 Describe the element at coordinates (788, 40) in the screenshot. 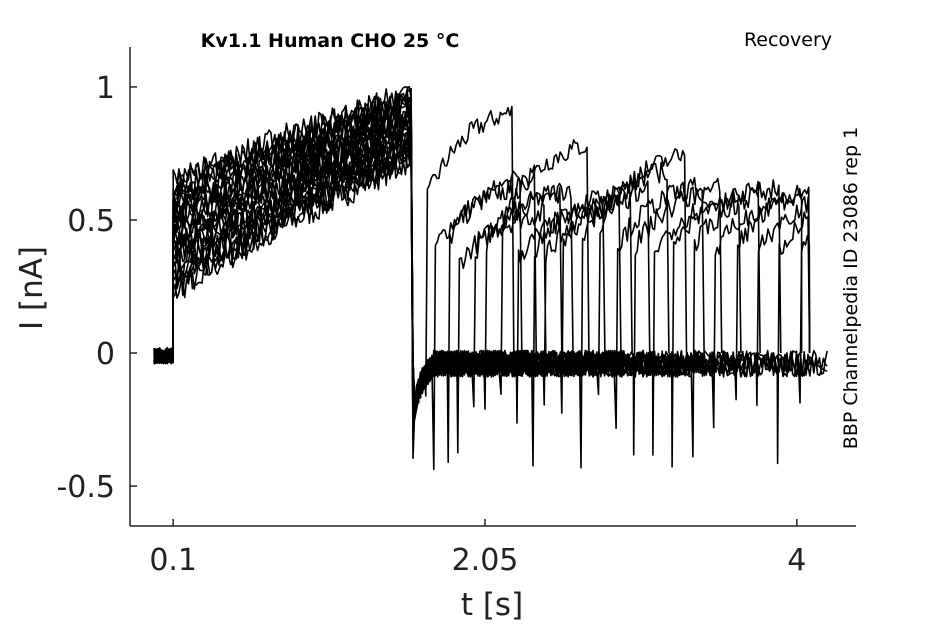

I see `protocol-label: Recovery` at that location.